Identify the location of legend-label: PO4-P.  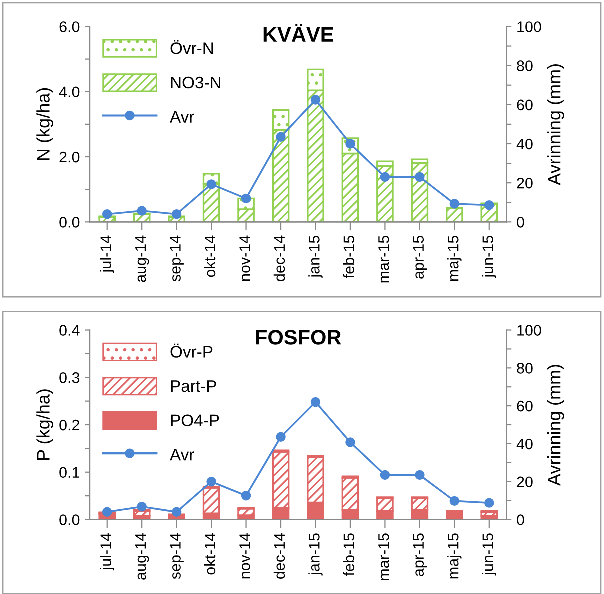
(195, 420).